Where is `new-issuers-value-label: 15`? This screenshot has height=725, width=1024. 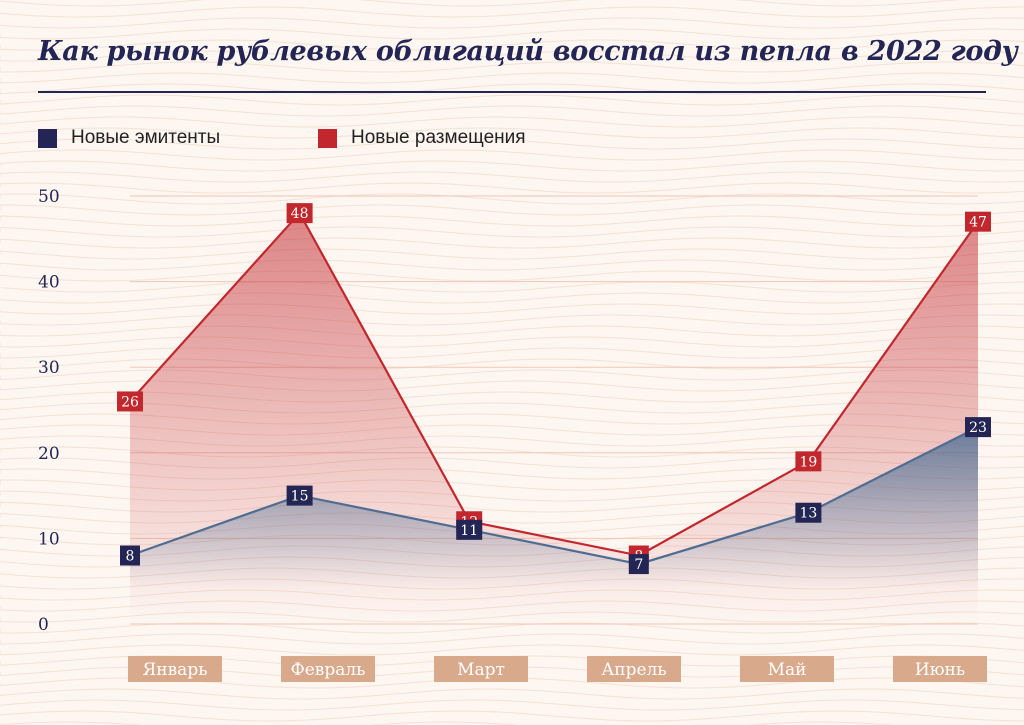 new-issuers-value-label: 15 is located at coordinates (300, 497).